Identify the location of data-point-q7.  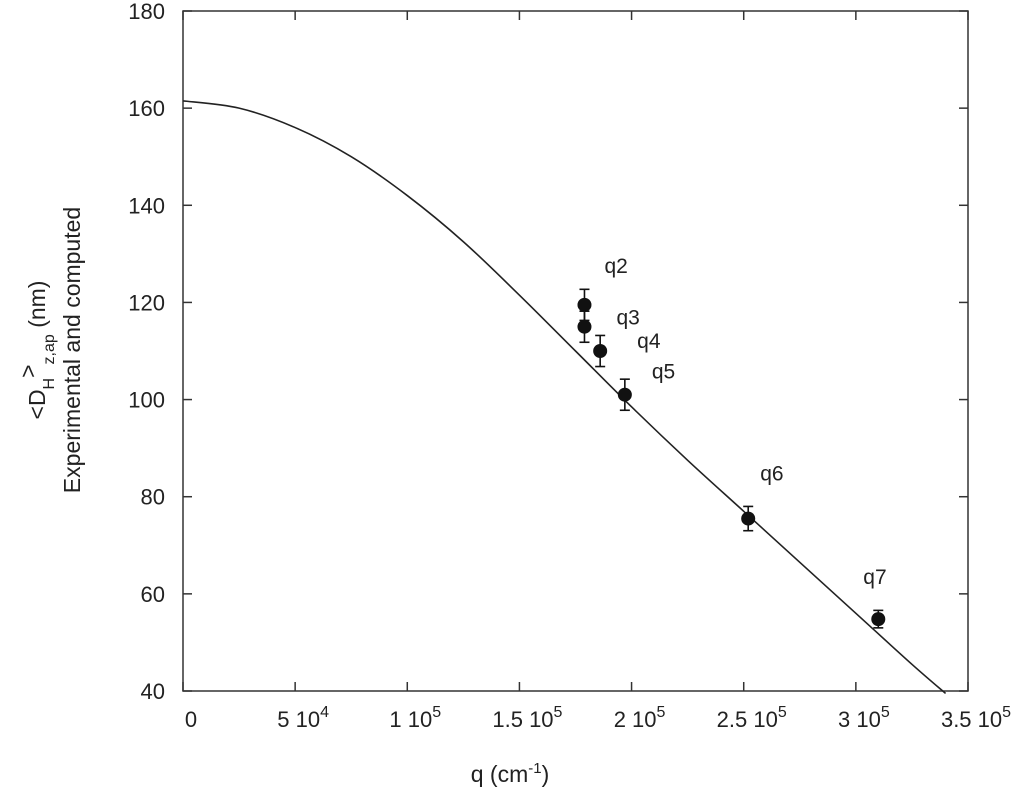
(878, 619).